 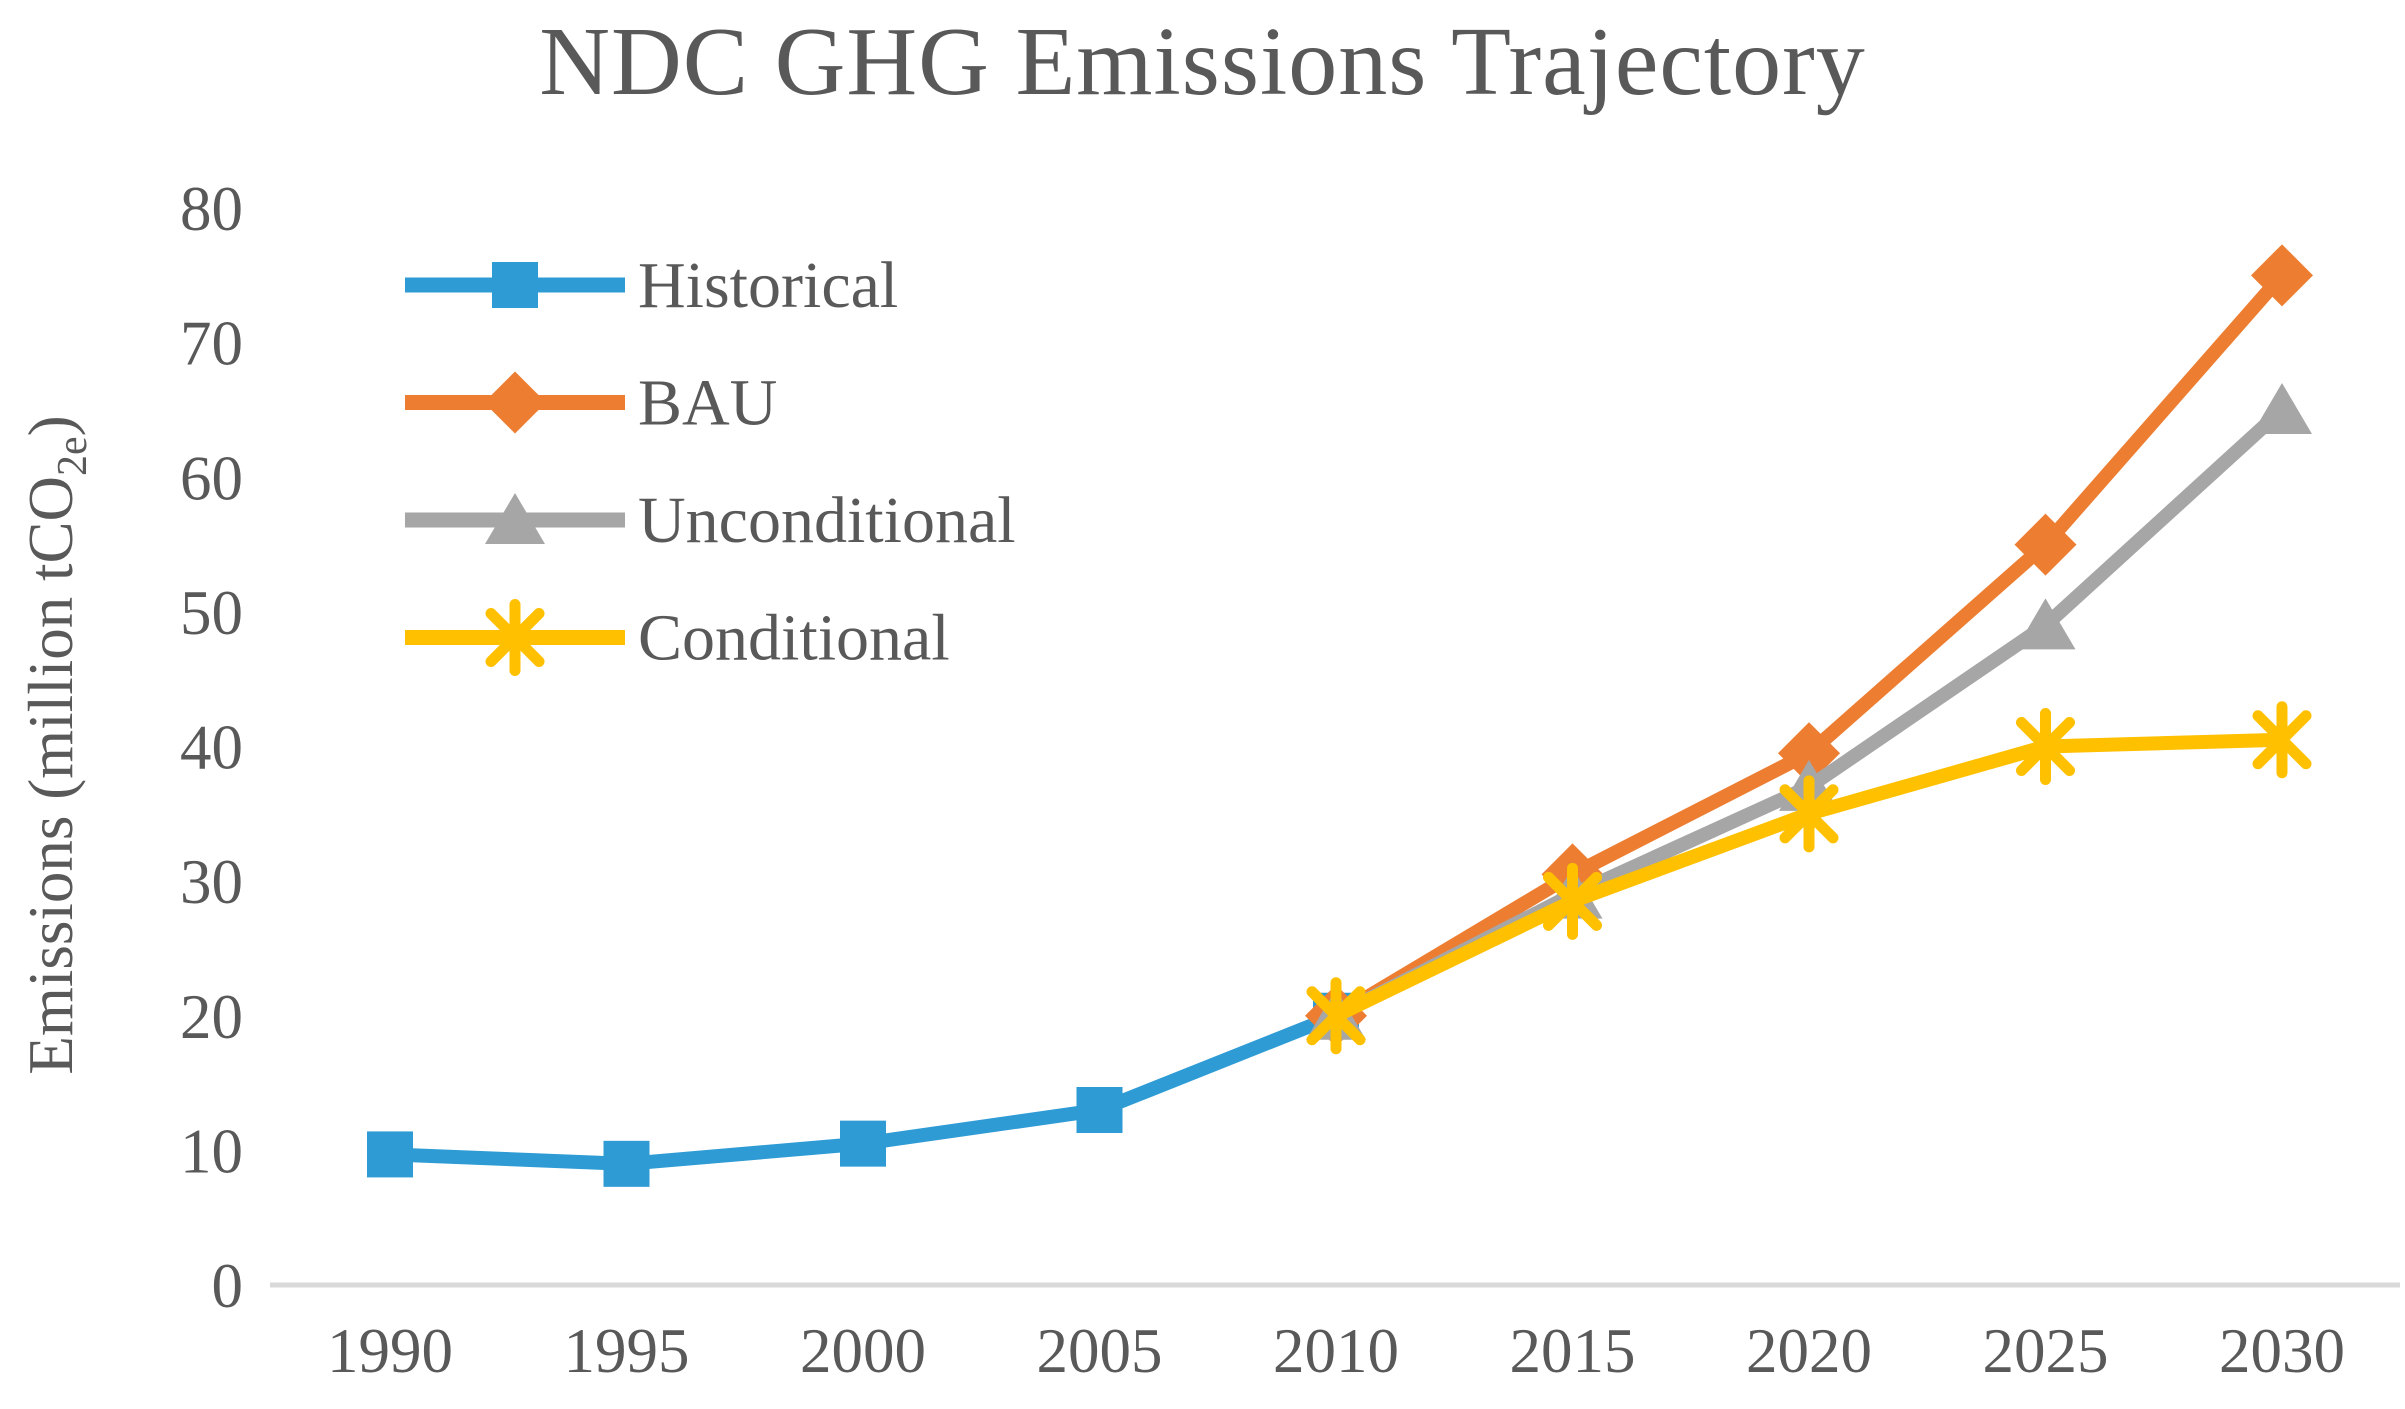 What do you see at coordinates (211, 344) in the screenshot?
I see `y-tick-label: 70` at bounding box center [211, 344].